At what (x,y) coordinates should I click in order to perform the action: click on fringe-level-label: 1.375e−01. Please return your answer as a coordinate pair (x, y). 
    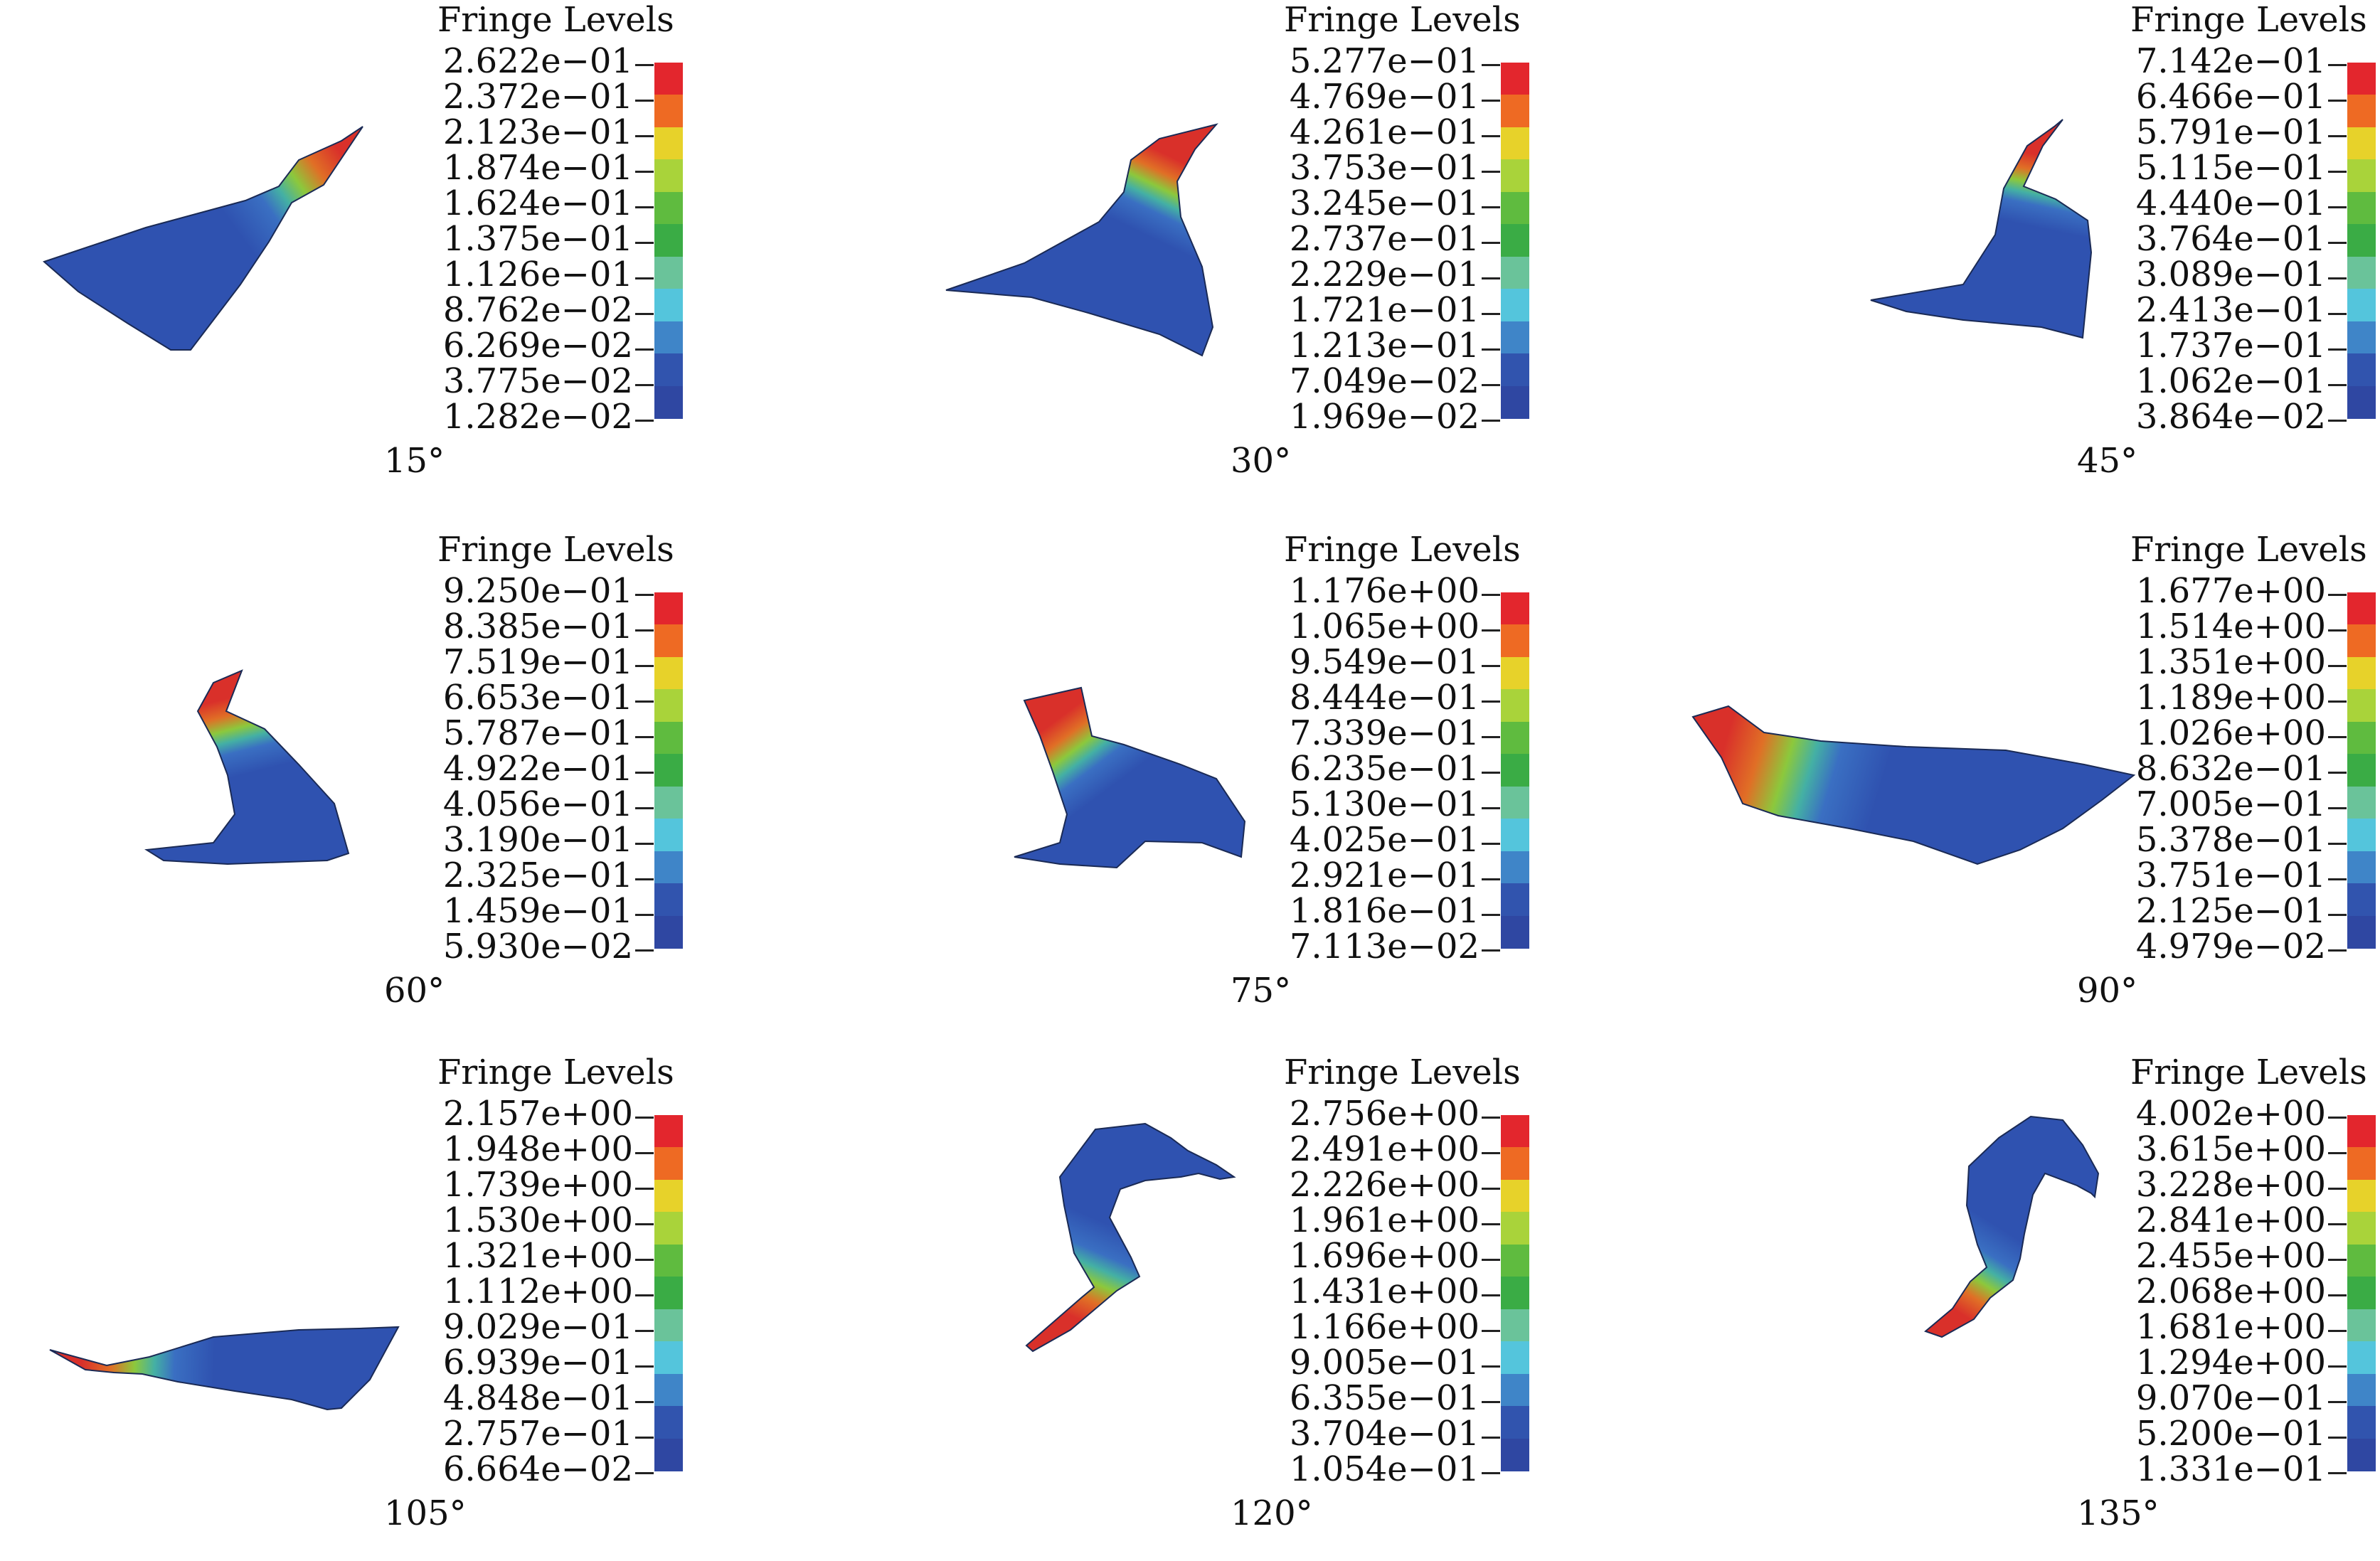
    Looking at the image, I should click on (537, 239).